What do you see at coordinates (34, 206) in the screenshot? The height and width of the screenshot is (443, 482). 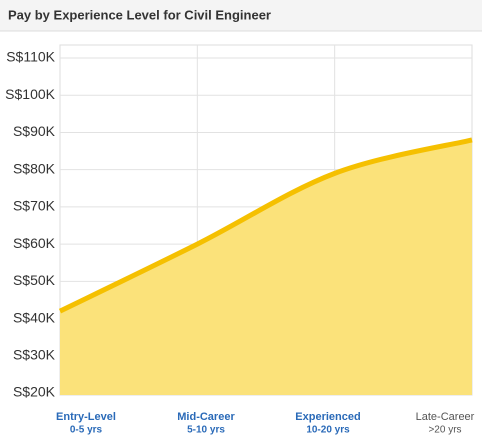 I see `y-tick-label: S$70K` at bounding box center [34, 206].